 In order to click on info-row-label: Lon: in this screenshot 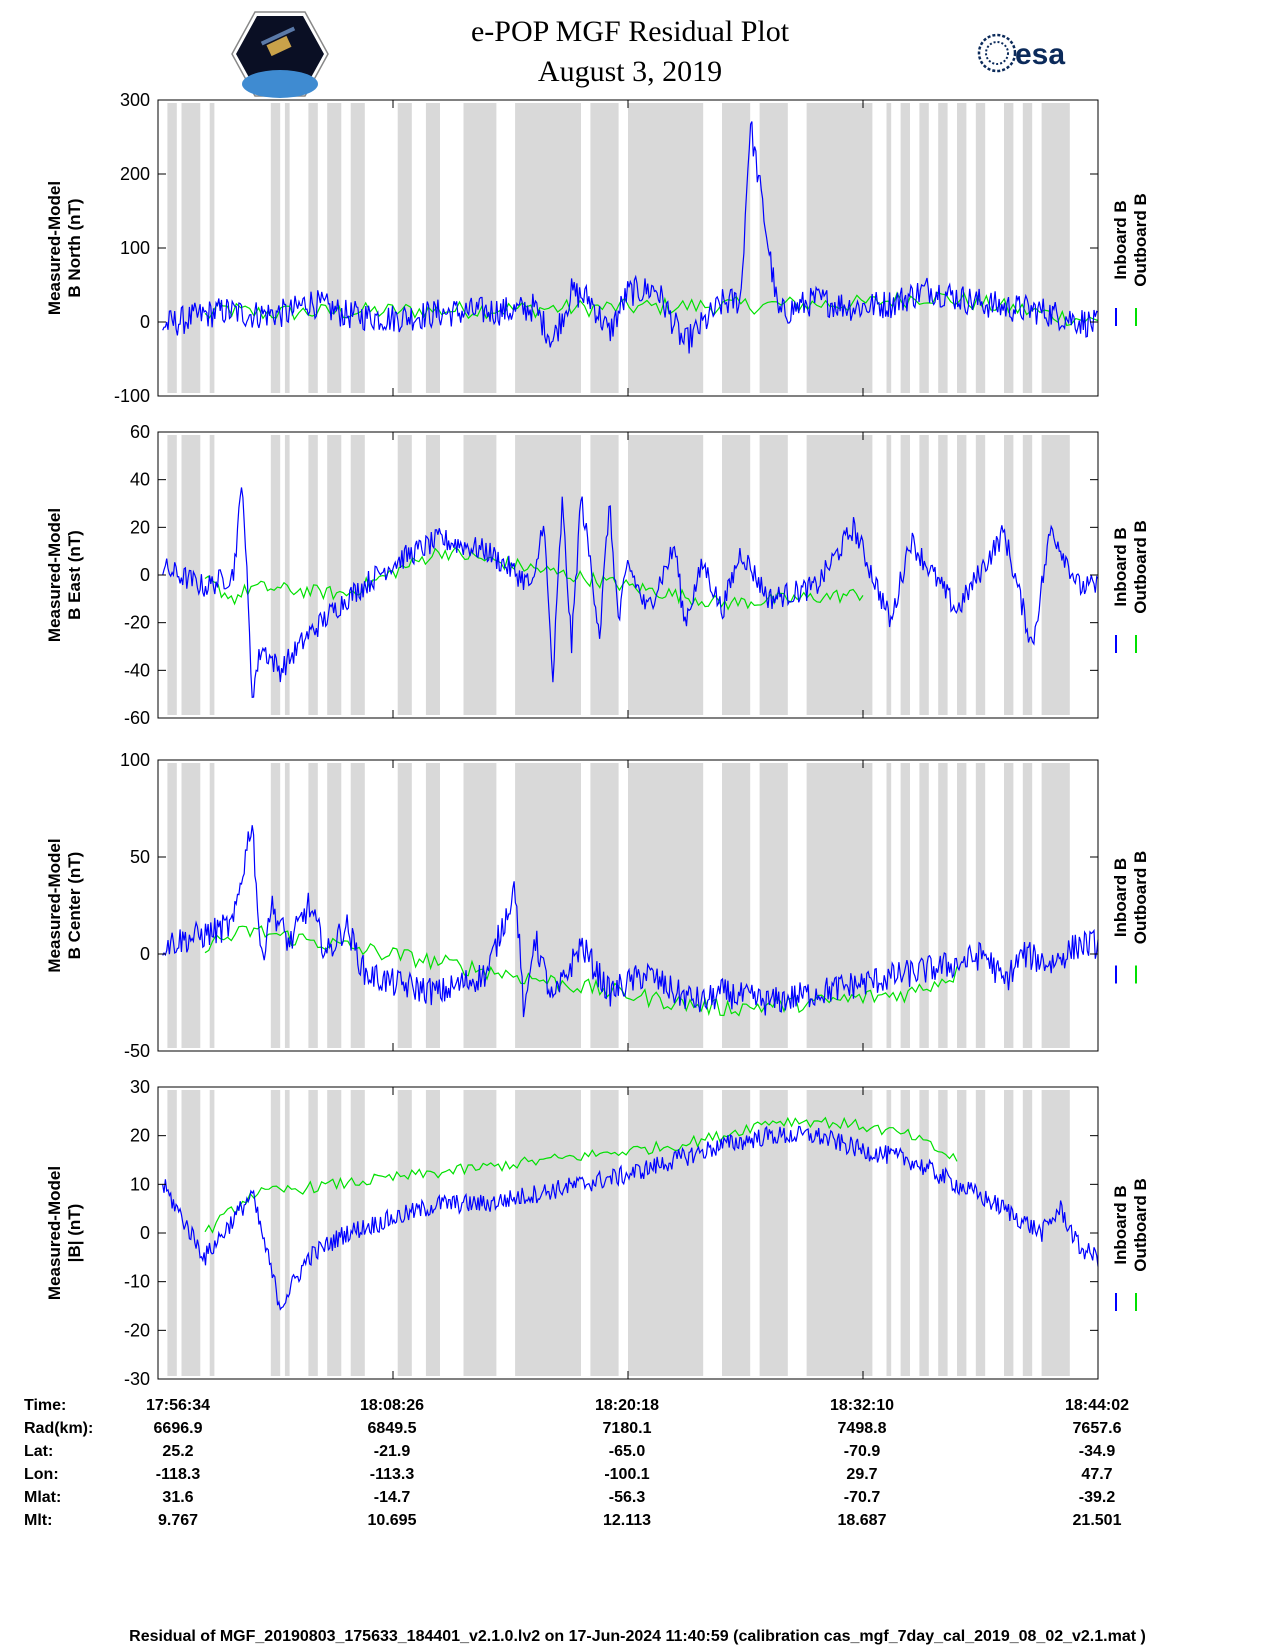, I will do `click(41, 1474)`.